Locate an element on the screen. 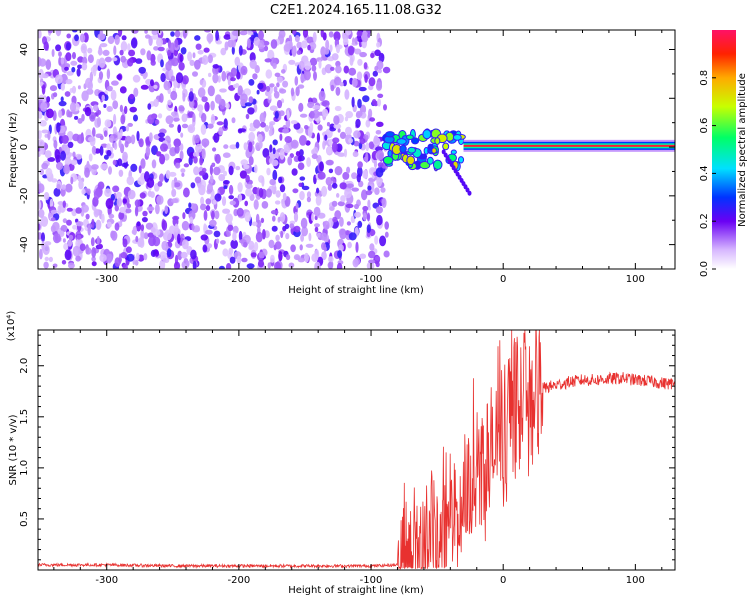 Image resolution: width=750 pixels, height=600 pixels. spectrogram-transition-clutter is located at coordinates (426, 162).